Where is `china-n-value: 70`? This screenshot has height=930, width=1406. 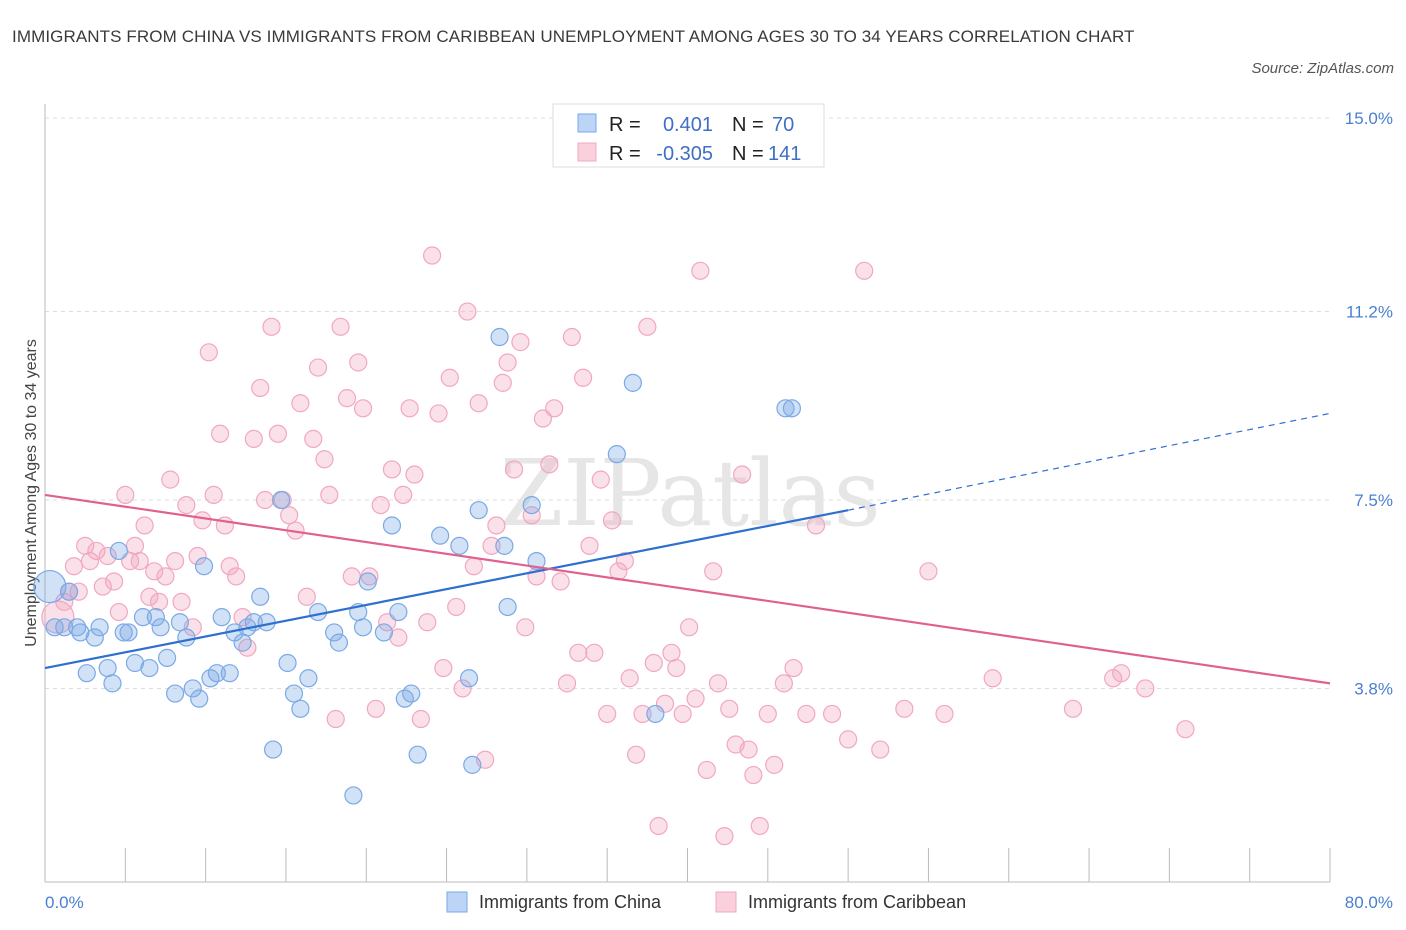 china-n-value: 70 is located at coordinates (783, 125).